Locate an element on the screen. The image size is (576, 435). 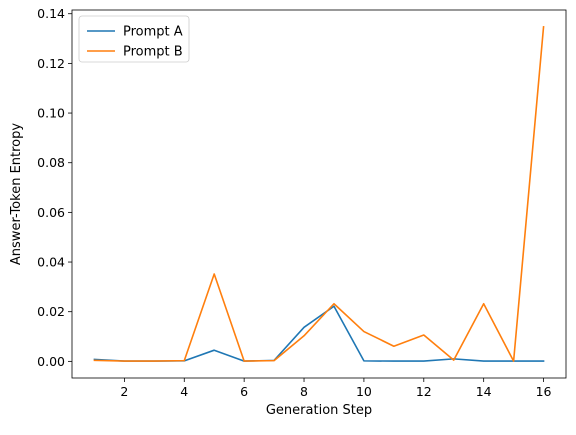
y-tick-label: 0.04 is located at coordinates (51, 262).